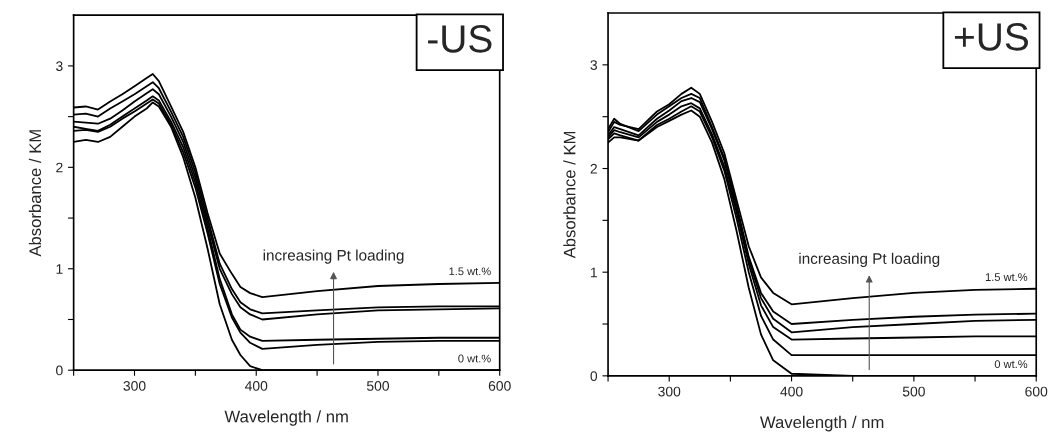  Describe the element at coordinates (991, 37) in the screenshot. I see `annotation: +US` at that location.